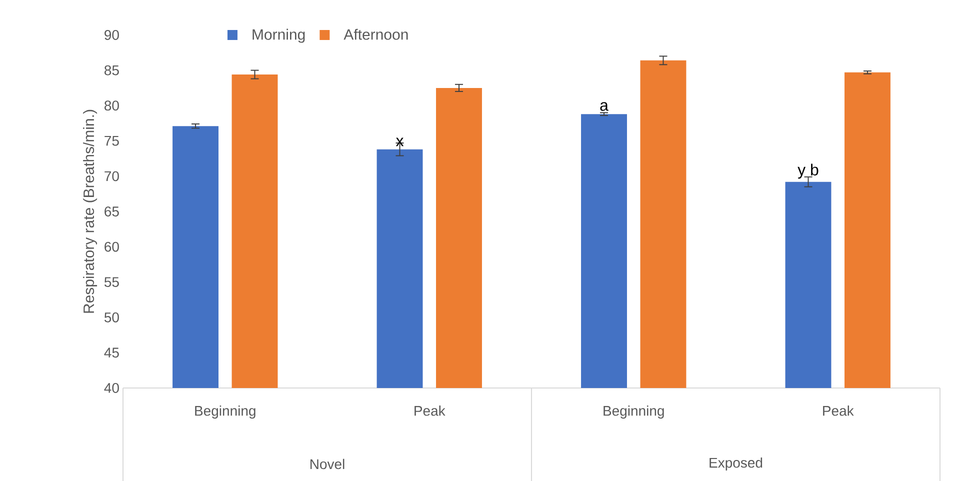 This screenshot has width=956, height=481. What do you see at coordinates (808, 171) in the screenshot?
I see `annotation: y b` at bounding box center [808, 171].